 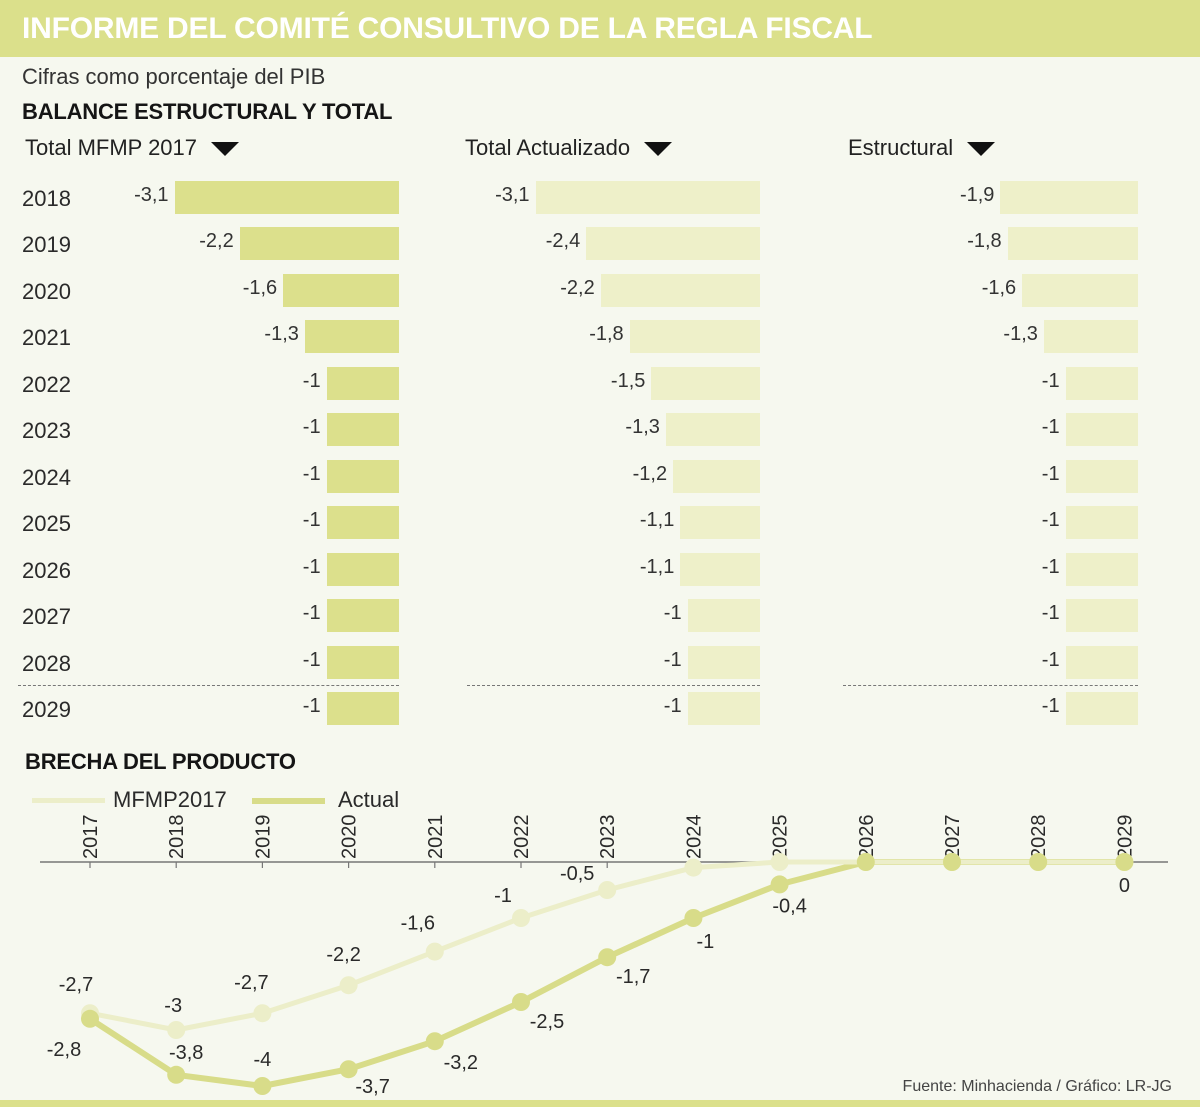 What do you see at coordinates (111, 147) in the screenshot?
I see `column-header-label: Total MFMP 2017` at bounding box center [111, 147].